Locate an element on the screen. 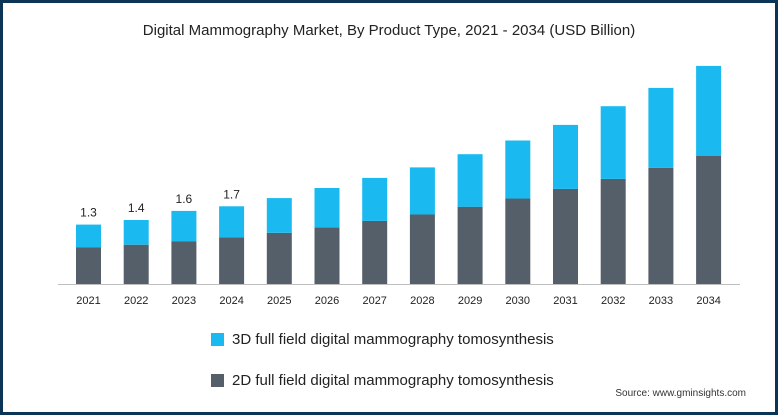 This screenshot has height=415, width=778. bar-segment-3d-2028 is located at coordinates (422, 191).